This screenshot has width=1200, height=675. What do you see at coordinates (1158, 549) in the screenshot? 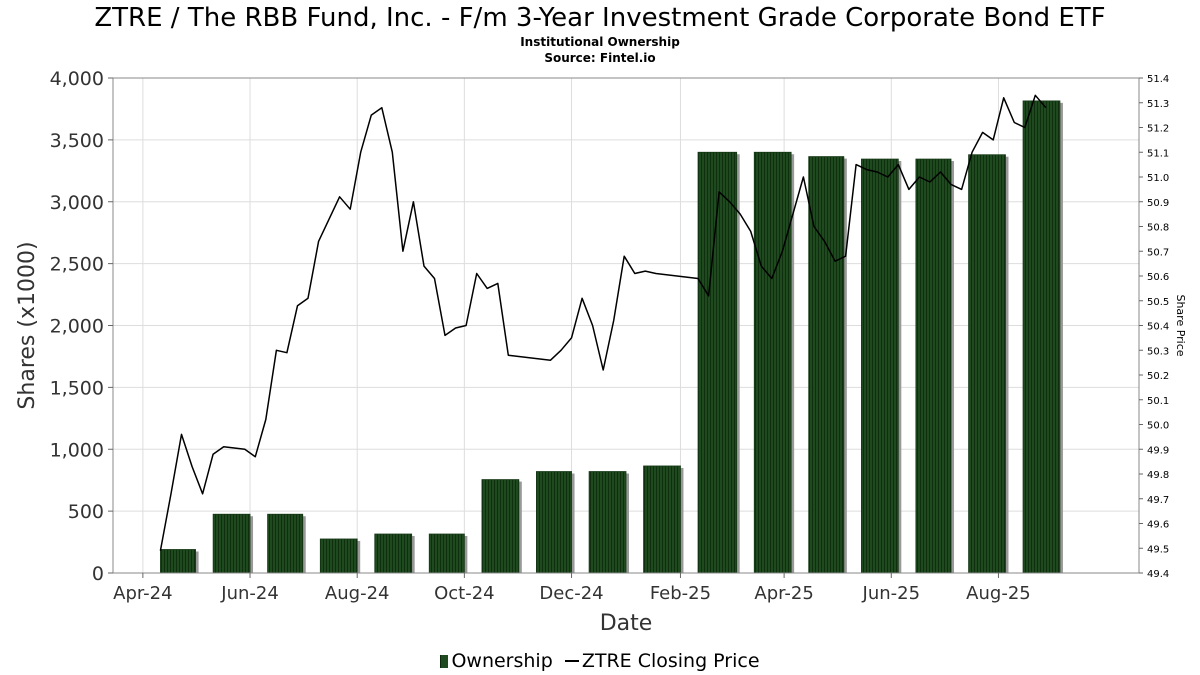
I see `y2-tick-label: 49.5` at bounding box center [1158, 549].